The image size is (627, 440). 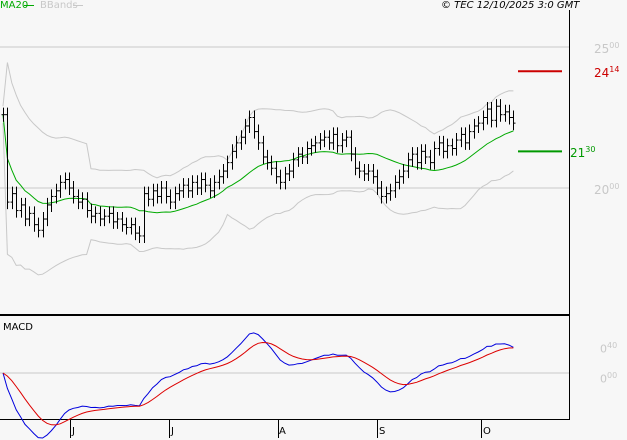 What do you see at coordinates (612, 345) in the screenshot?
I see `tick-dec: 40` at bounding box center [612, 345].